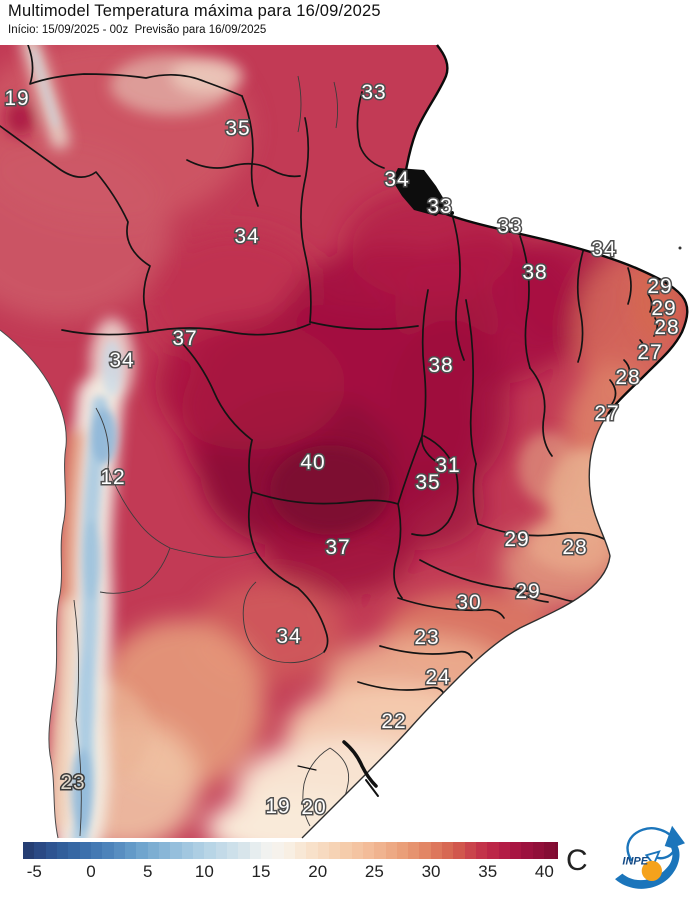 The width and height of the screenshot is (696, 900). Describe the element at coordinates (651, 844) in the screenshot. I see `inpe-logo-orbit` at that location.